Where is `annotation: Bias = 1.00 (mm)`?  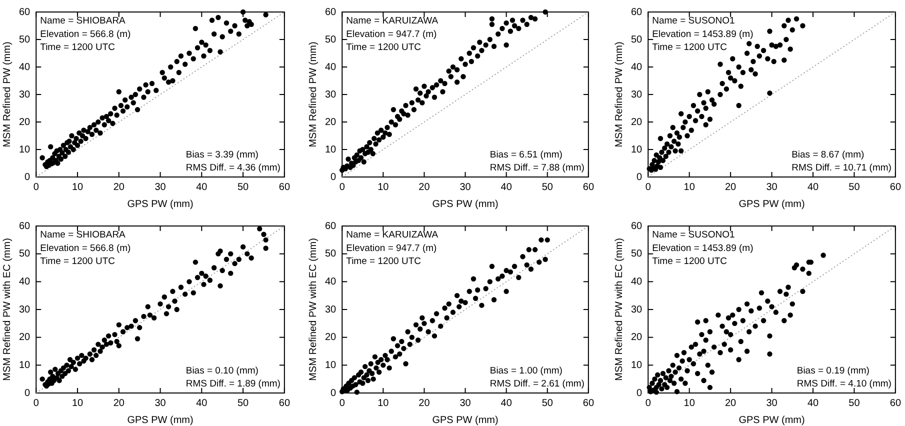
annotation: Bias = 1.00 (mm) is located at coordinates (526, 370).